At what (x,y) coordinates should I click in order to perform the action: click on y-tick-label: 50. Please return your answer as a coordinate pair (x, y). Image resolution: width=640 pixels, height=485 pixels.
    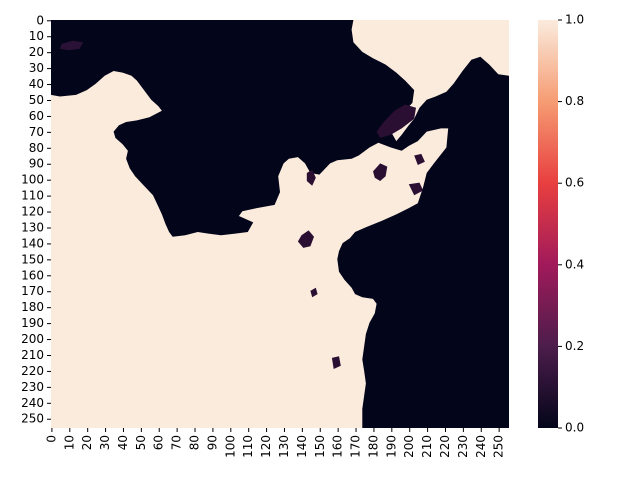
    Looking at the image, I should click on (36, 100).